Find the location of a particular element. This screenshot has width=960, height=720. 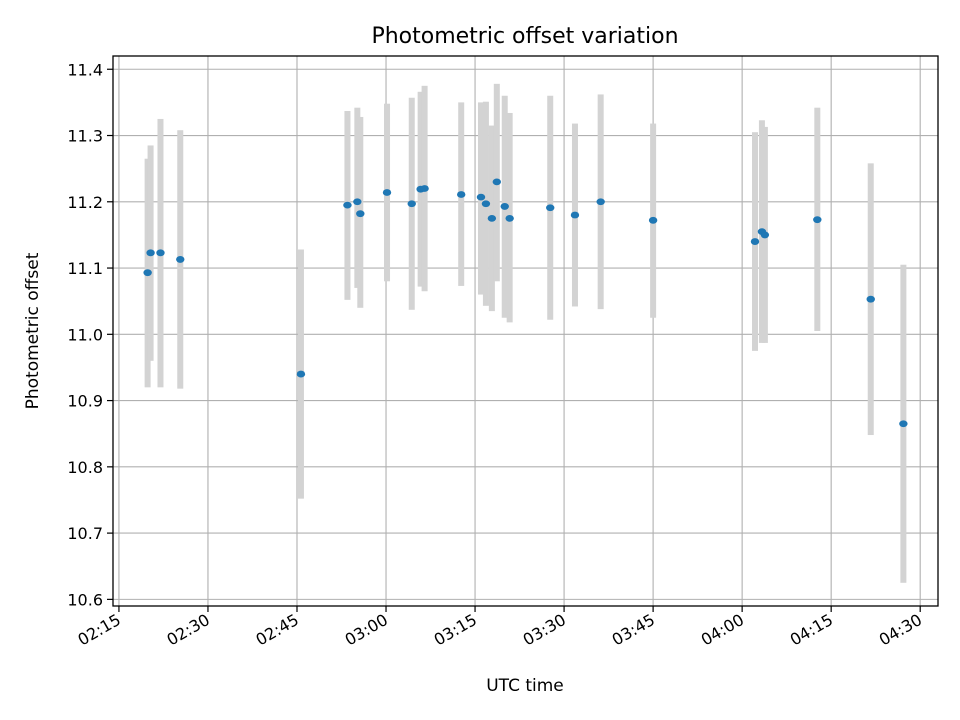

x-tick-label: 03:15 is located at coordinates (455, 630).